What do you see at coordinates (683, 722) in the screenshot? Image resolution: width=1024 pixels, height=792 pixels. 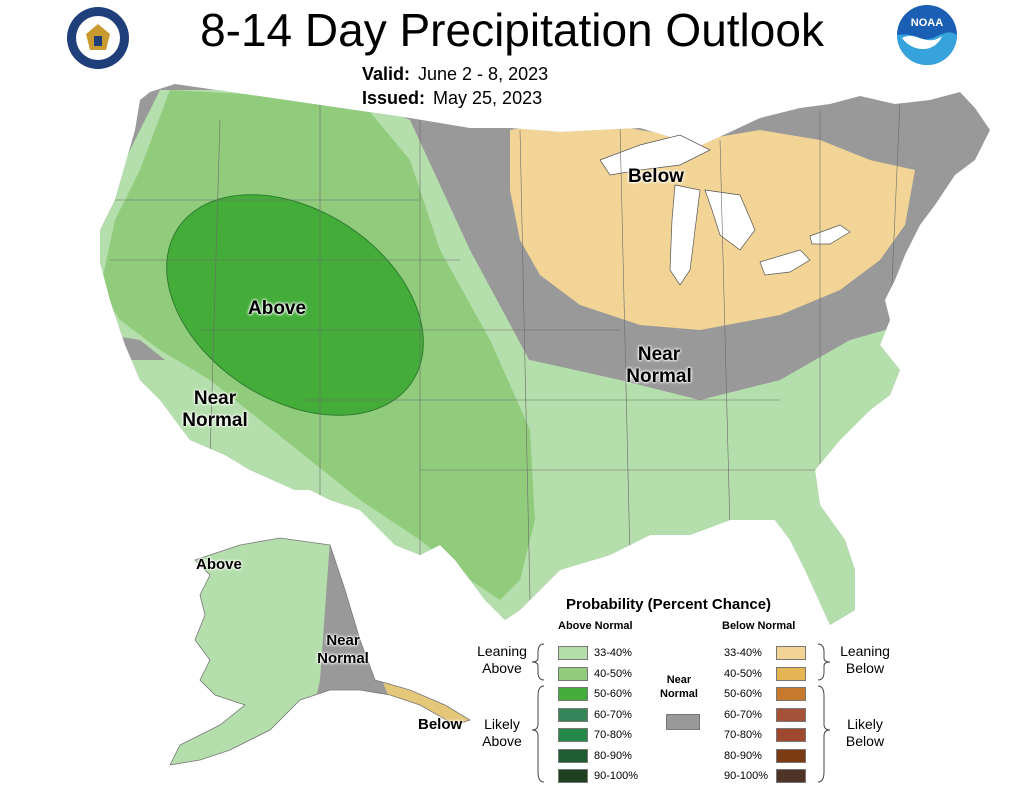 I see `legend-near-normal-swatch` at bounding box center [683, 722].